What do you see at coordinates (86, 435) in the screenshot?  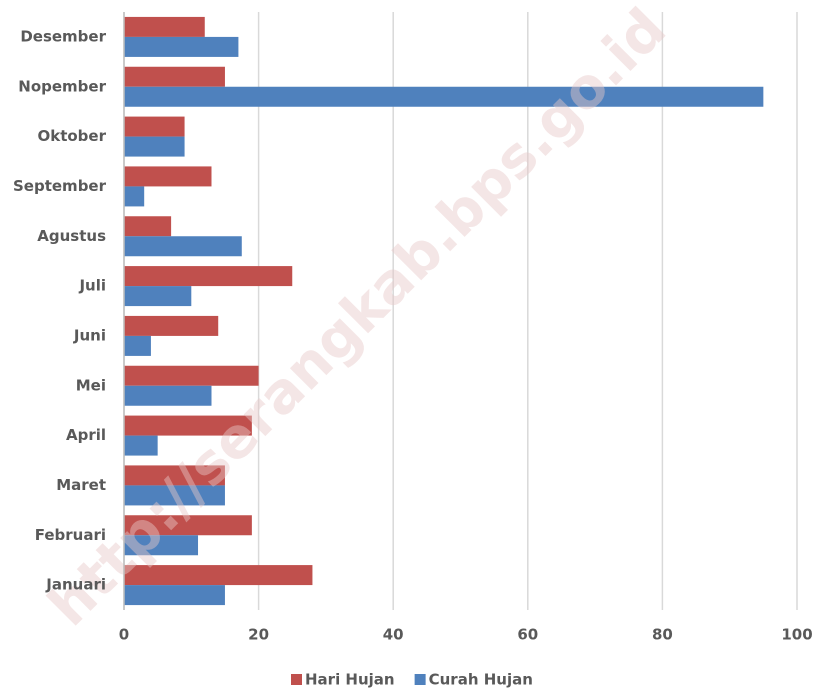 I see `y-tick-label: April` at bounding box center [86, 435].